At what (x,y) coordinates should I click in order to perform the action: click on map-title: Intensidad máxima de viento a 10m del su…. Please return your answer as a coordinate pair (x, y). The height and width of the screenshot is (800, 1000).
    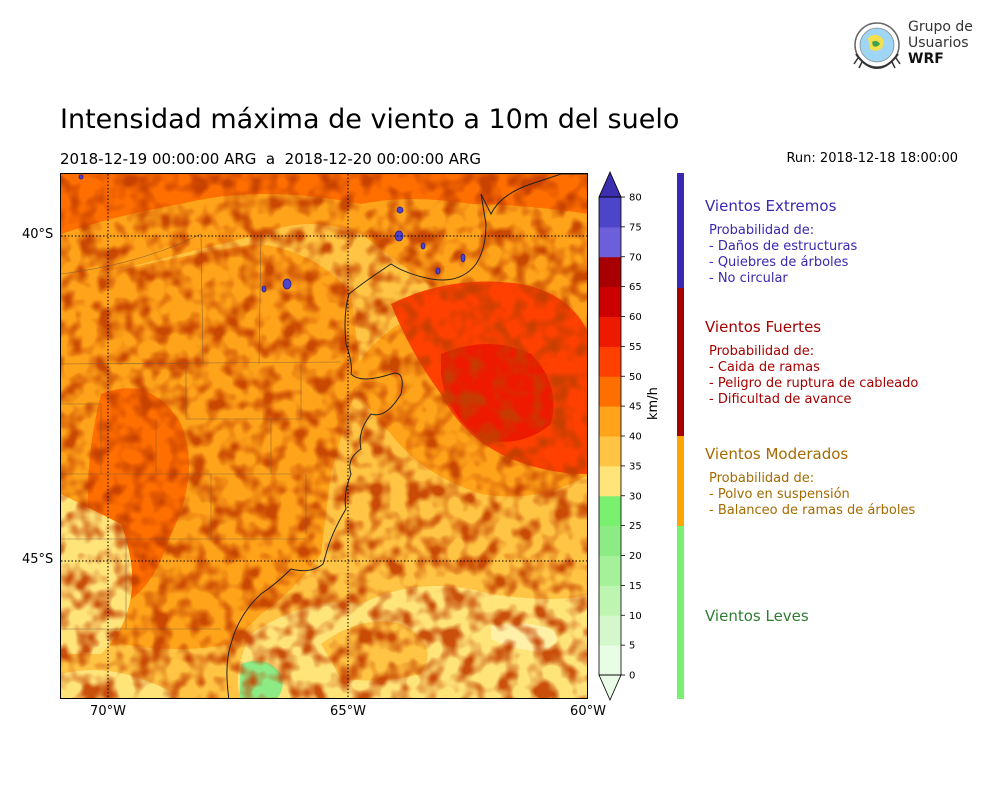
    Looking at the image, I should click on (370, 119).